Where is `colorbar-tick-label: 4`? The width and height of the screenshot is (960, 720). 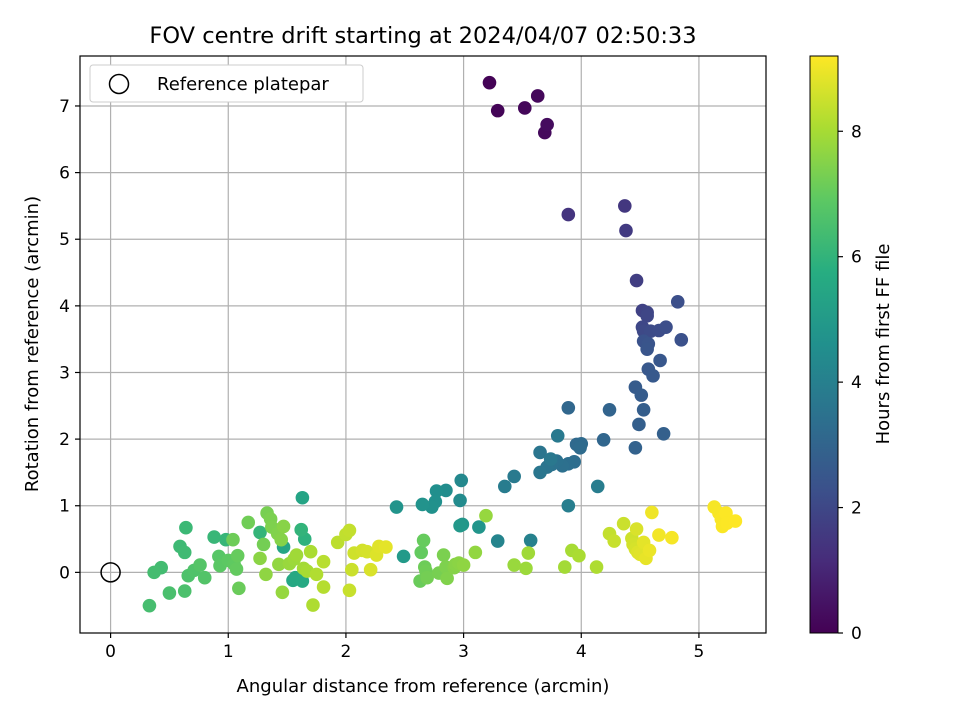
colorbar-tick-label: 4 is located at coordinates (856, 383).